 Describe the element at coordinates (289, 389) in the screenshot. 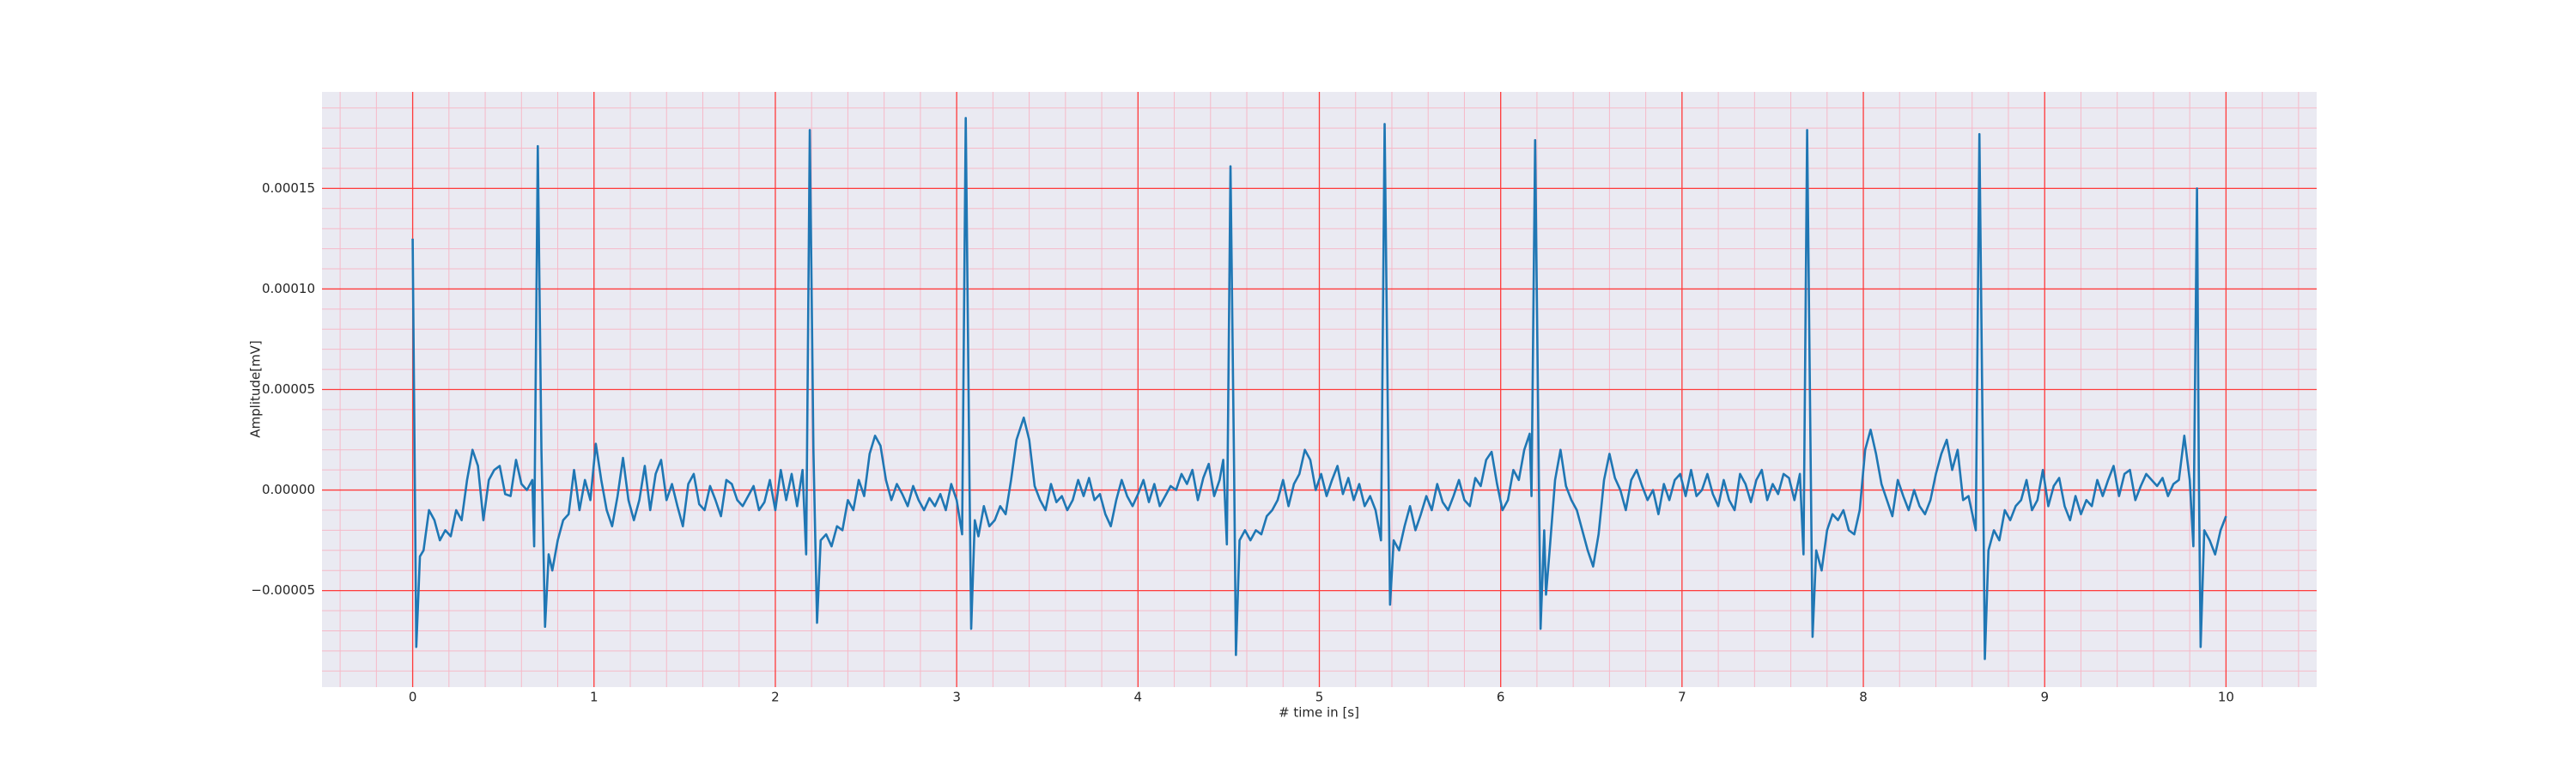

I see `y-tick-label: 0.00005` at that location.